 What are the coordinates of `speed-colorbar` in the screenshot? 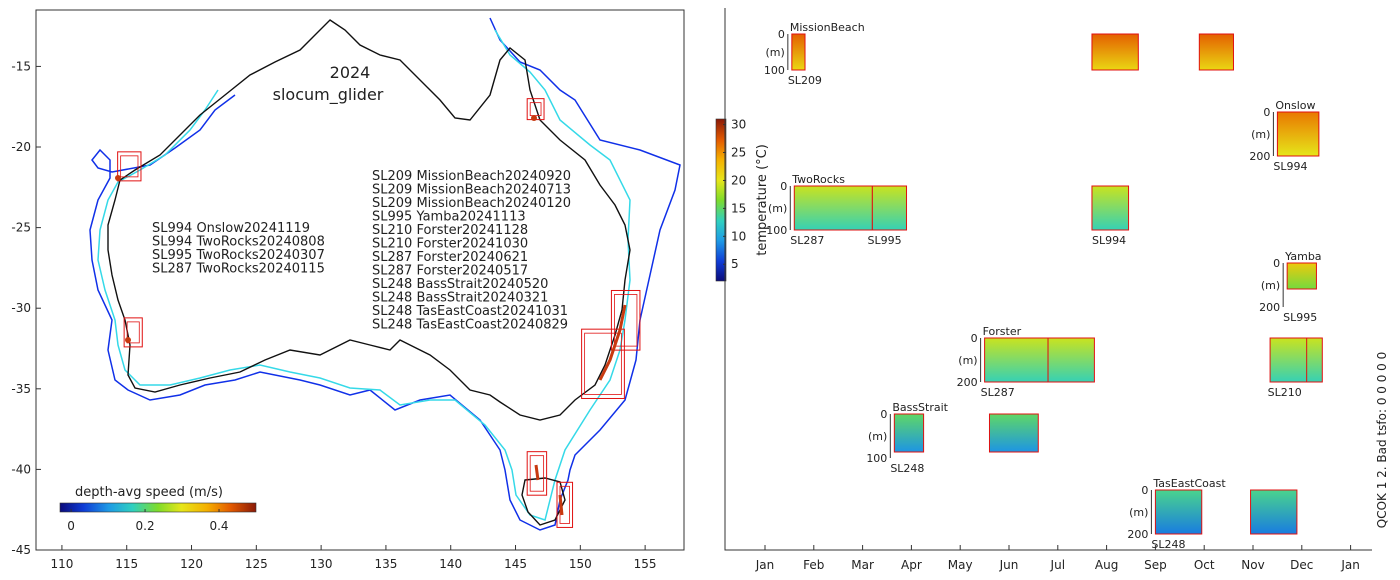 It's located at (158, 507).